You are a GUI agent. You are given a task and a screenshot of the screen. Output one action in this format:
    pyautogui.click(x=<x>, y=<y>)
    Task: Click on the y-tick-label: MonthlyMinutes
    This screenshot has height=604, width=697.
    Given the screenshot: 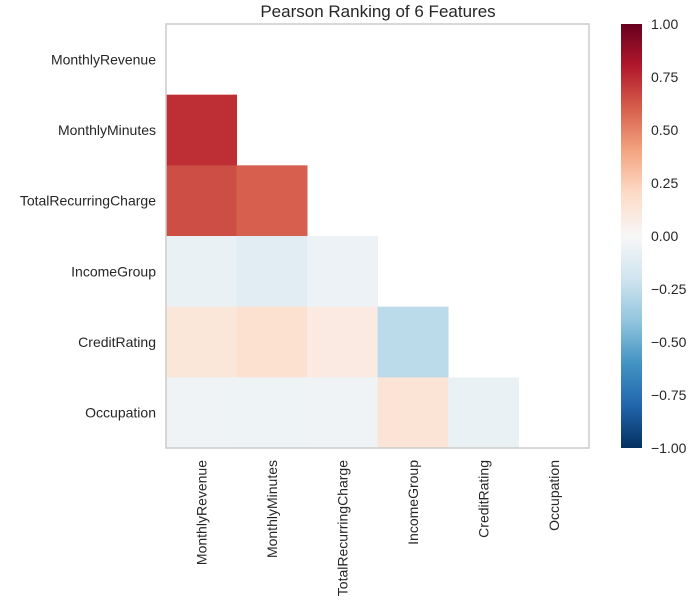 What is the action you would take?
    pyautogui.click(x=107, y=130)
    